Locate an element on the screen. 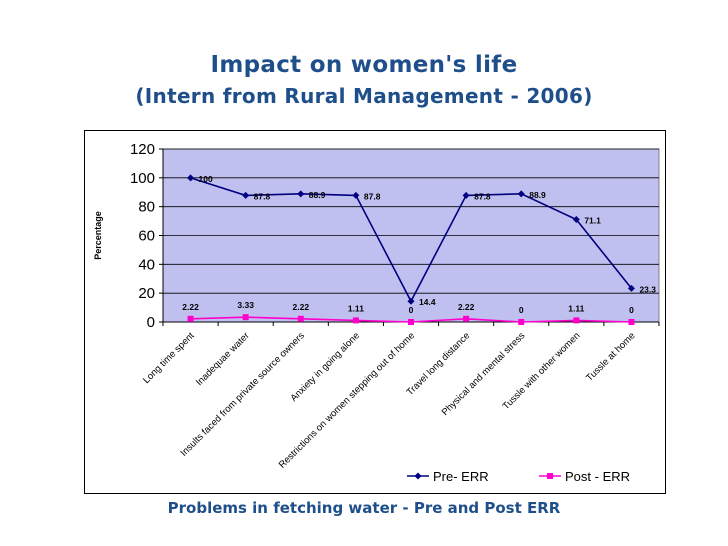 This screenshot has width=728, height=546. legend-pre-swatch-marker is located at coordinates (418, 476).